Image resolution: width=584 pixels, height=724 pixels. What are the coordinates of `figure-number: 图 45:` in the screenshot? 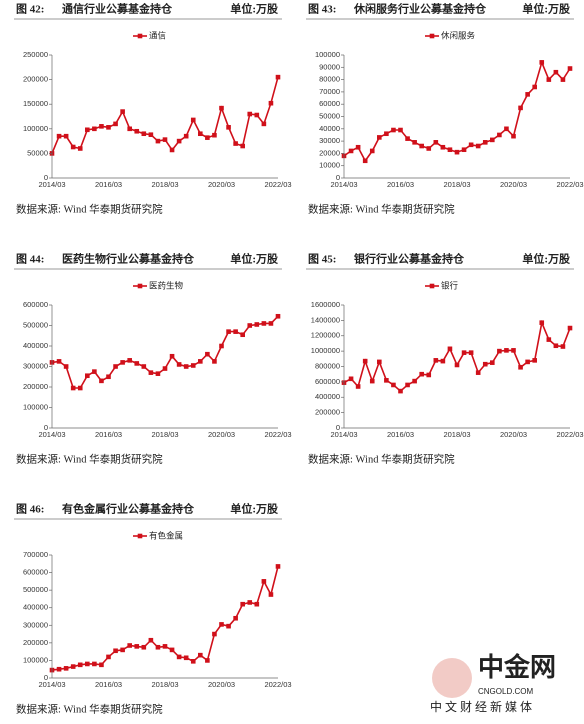 It's located at (322, 259).